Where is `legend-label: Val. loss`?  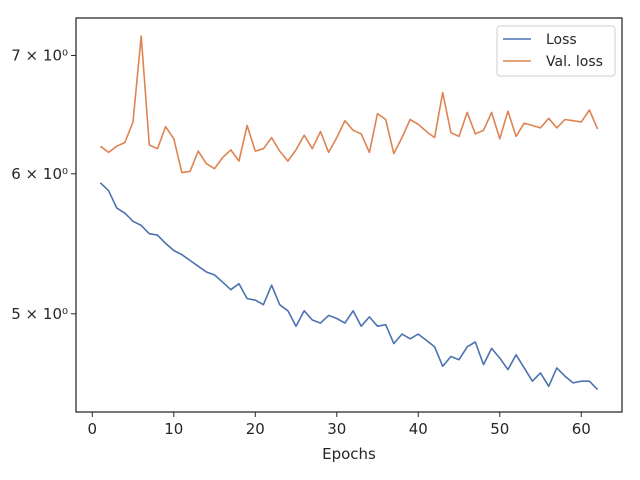 legend-label: Val. loss is located at coordinates (574, 62).